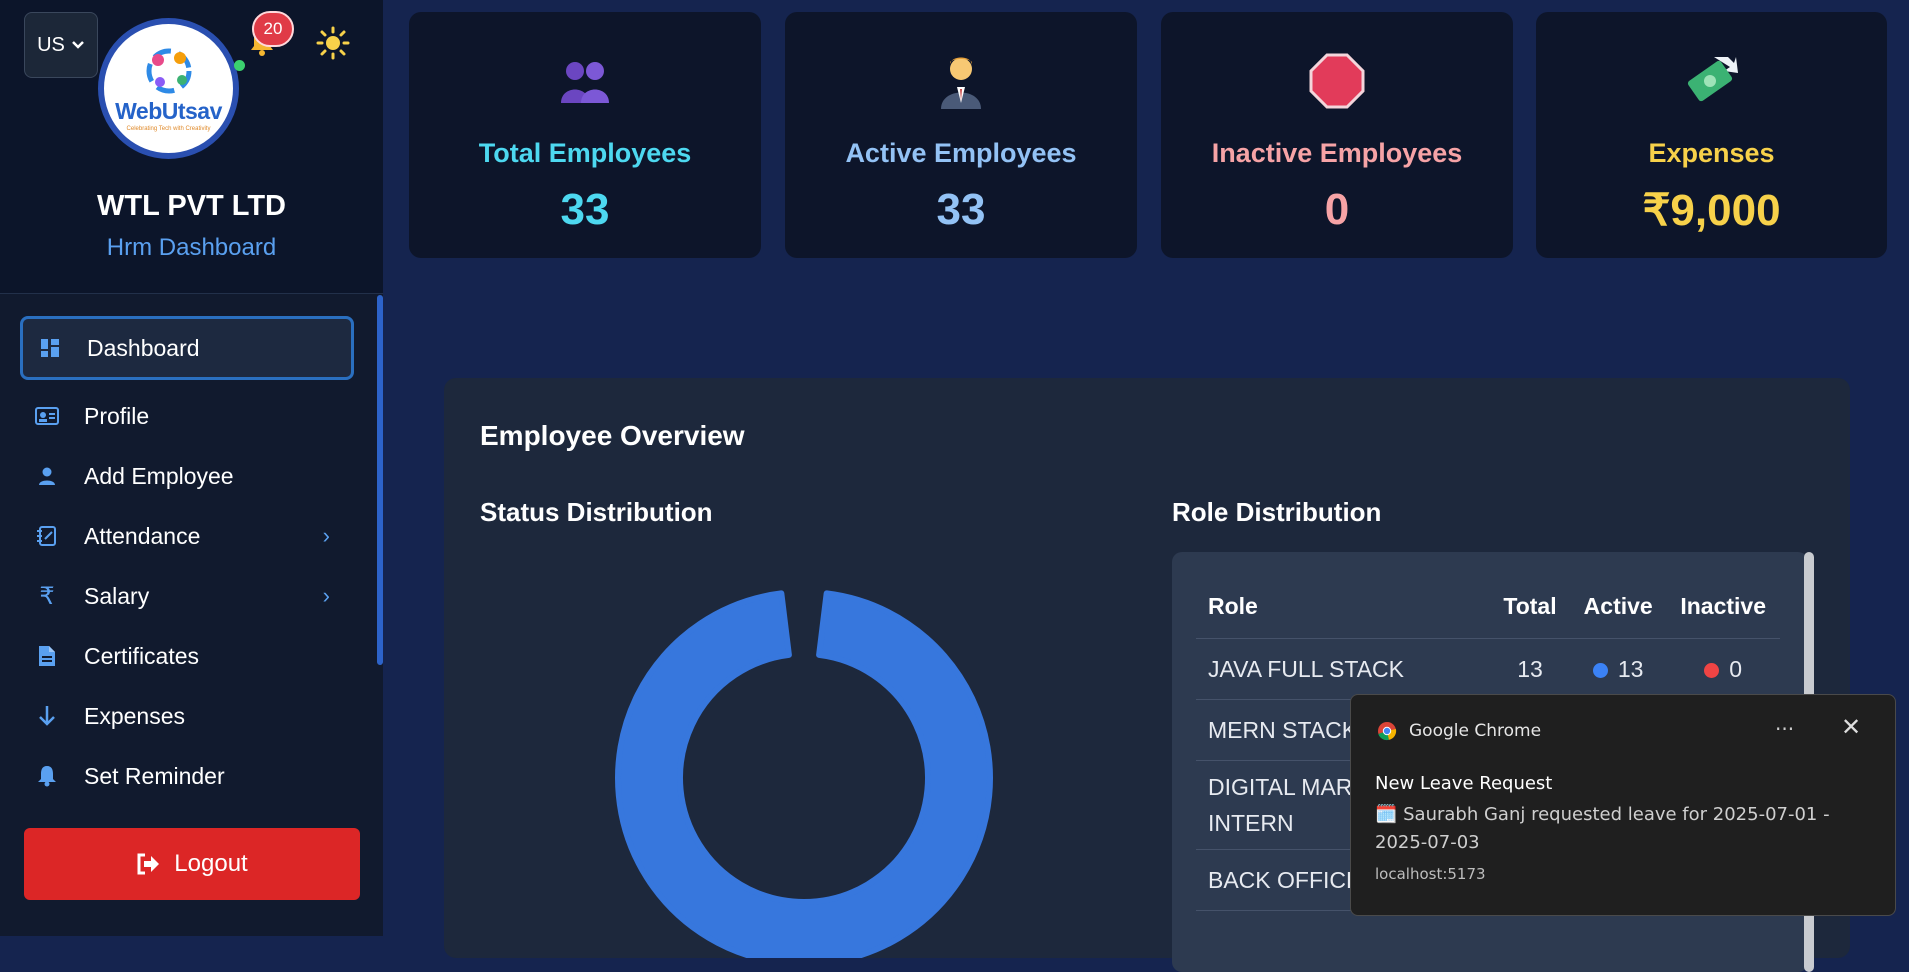 Image resolution: width=1909 pixels, height=972 pixels. I want to click on stat-value: ₹9,000, so click(1711, 210).